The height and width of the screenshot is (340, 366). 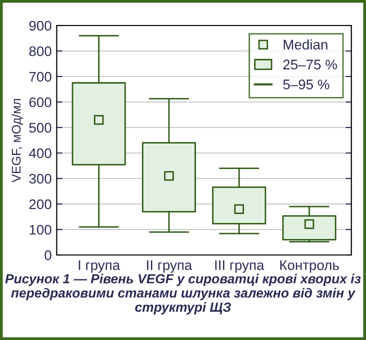 I want to click on y-axis-title: VEGF, мОд/мл, so click(x=17, y=140).